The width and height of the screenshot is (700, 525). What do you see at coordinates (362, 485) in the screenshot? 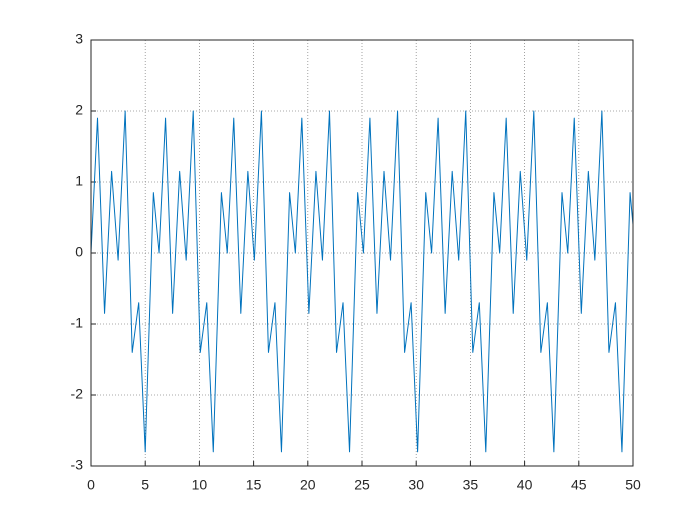
I see `x-tick-label: 25` at bounding box center [362, 485].